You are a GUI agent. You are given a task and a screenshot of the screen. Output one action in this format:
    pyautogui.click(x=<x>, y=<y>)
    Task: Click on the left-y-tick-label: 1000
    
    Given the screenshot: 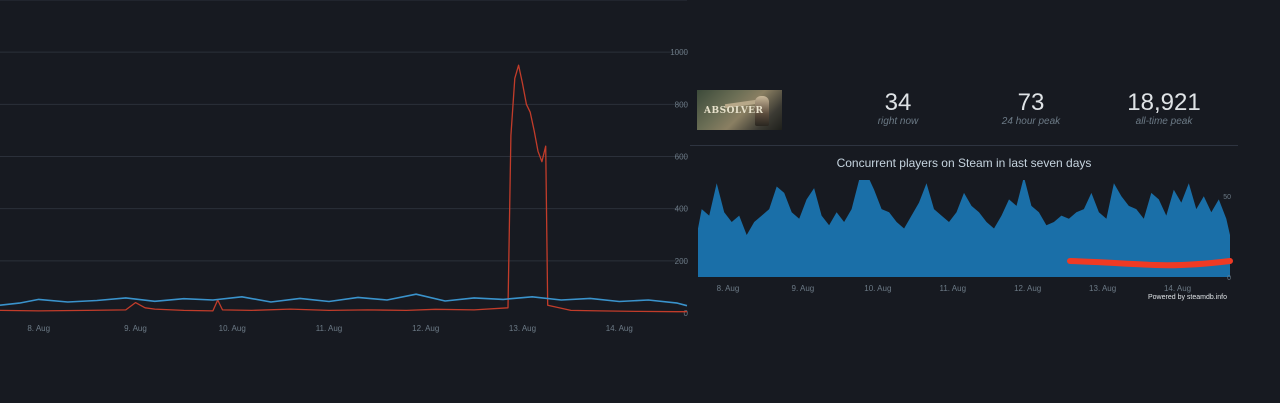 What is the action you would take?
    pyautogui.click(x=679, y=52)
    